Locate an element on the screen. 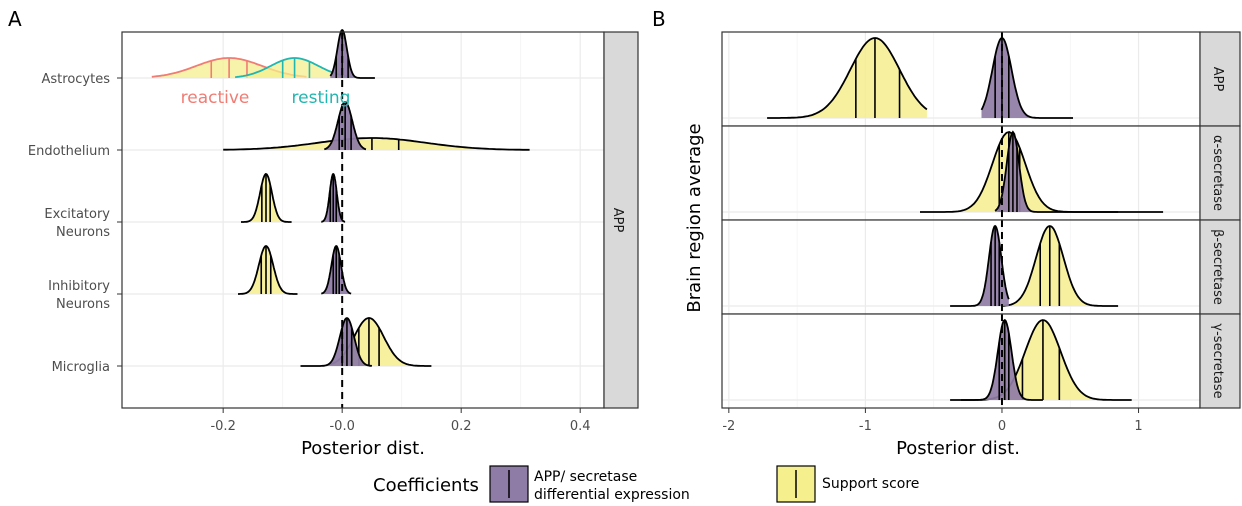 The width and height of the screenshot is (1242, 506). panel-b-x-tick-label: -1 is located at coordinates (865, 426).